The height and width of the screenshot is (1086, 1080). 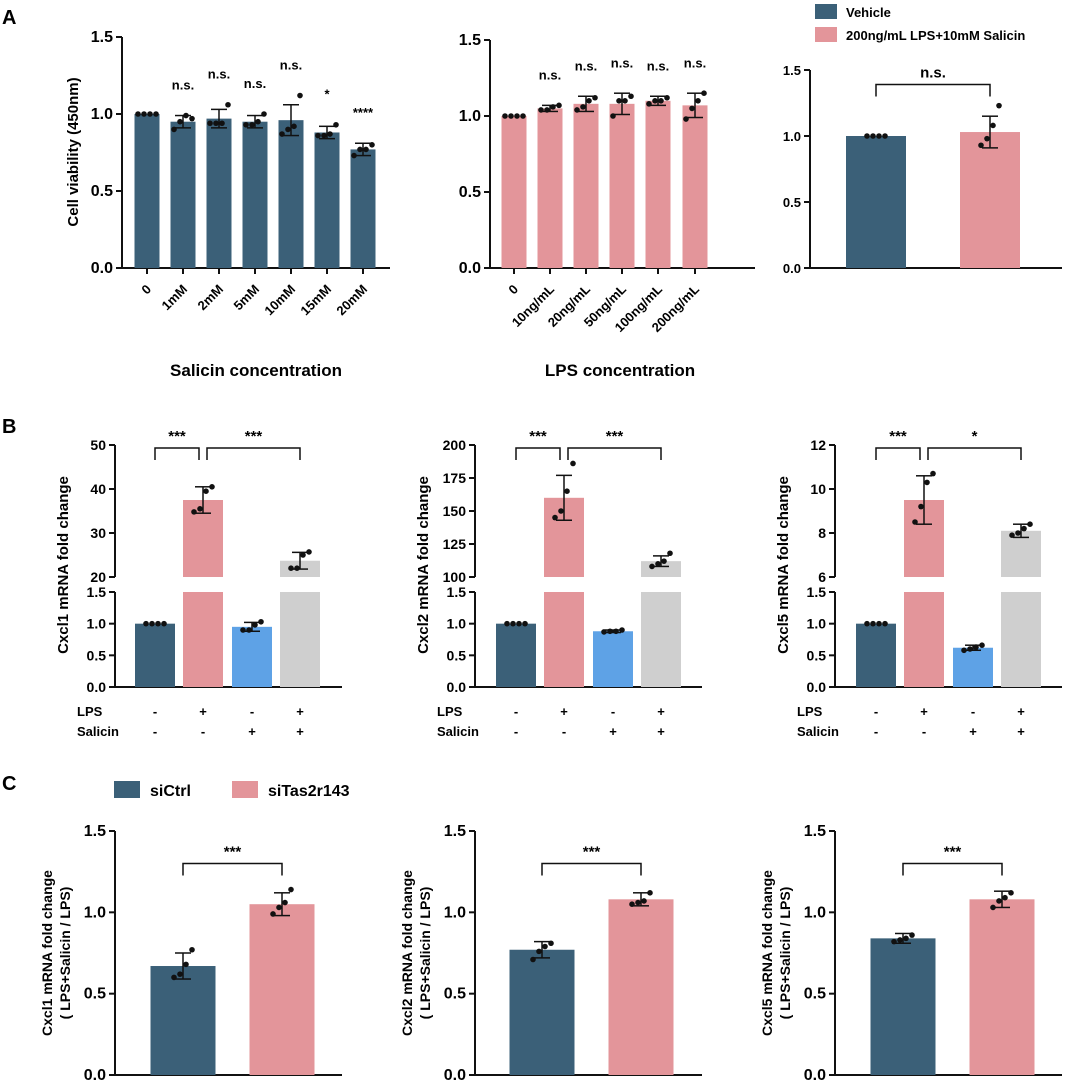 I want to click on y-tick-label: 125, so click(x=455, y=544).